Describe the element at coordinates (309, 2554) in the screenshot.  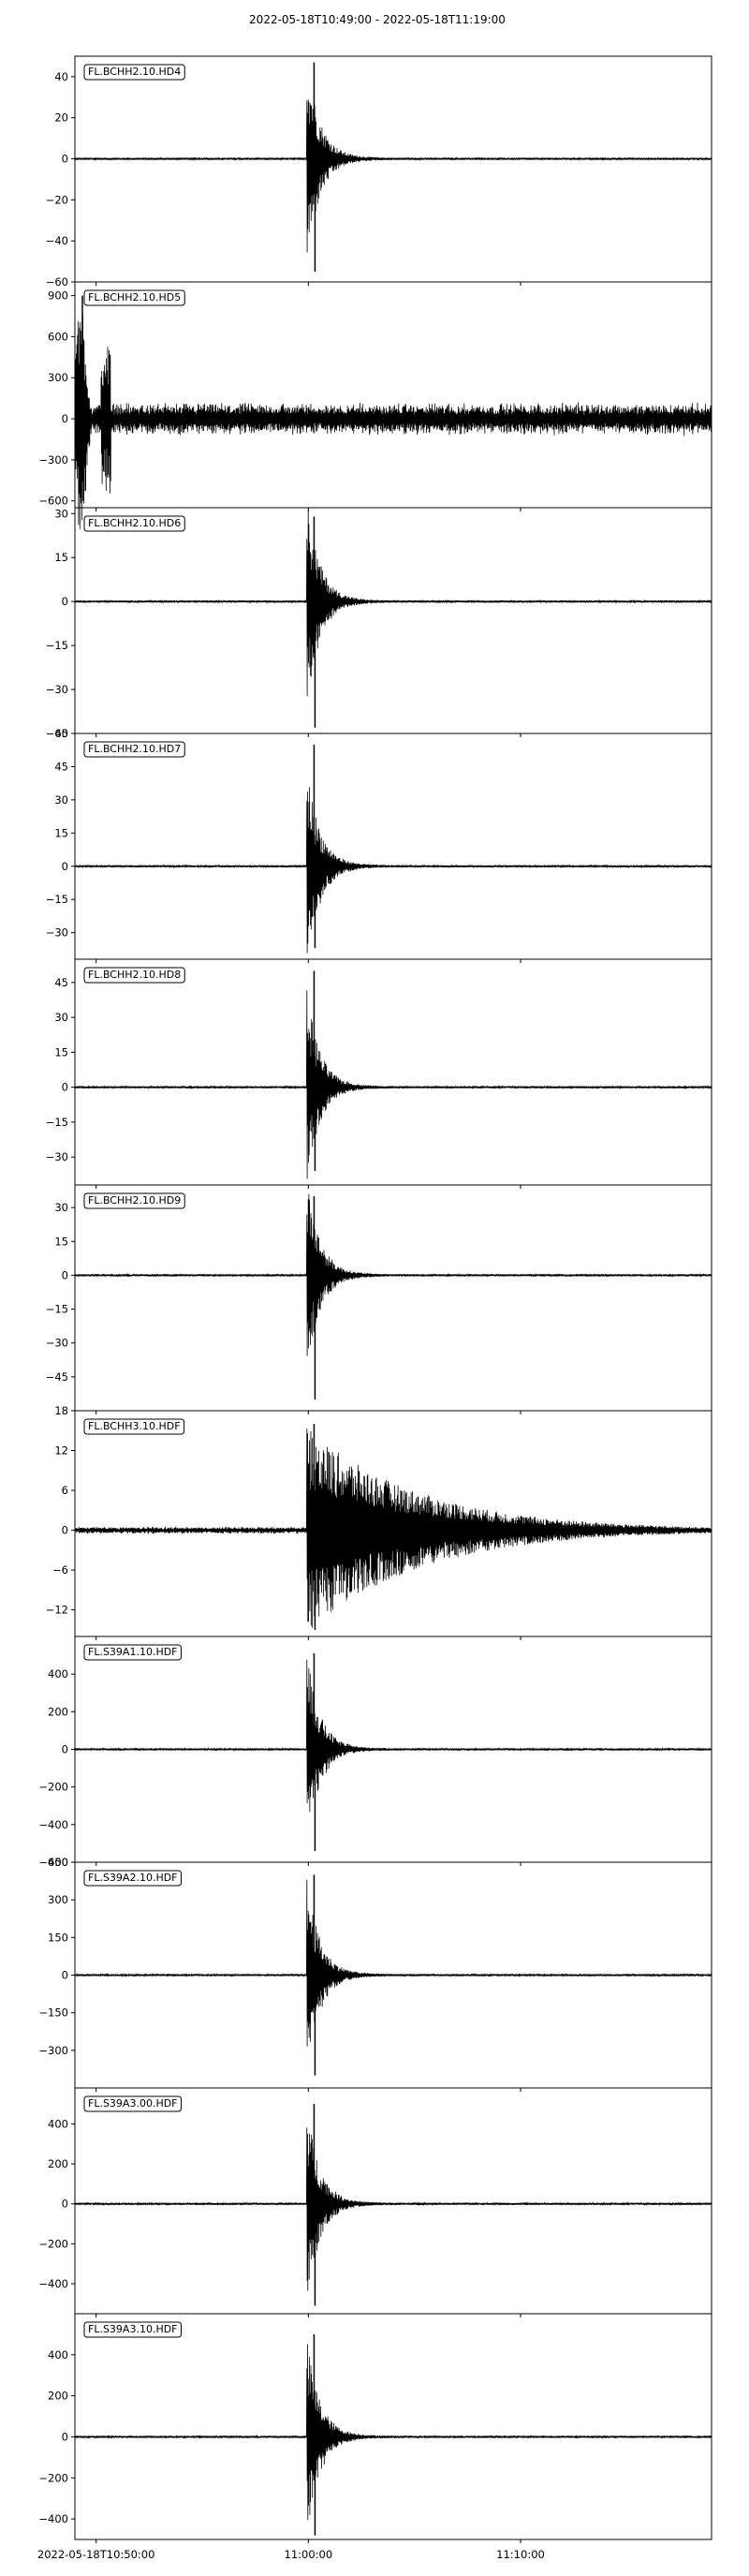
I see `x-tick-label: 11:00:00` at that location.